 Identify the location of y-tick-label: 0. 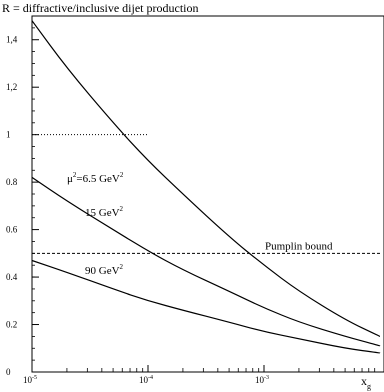
(8, 372).